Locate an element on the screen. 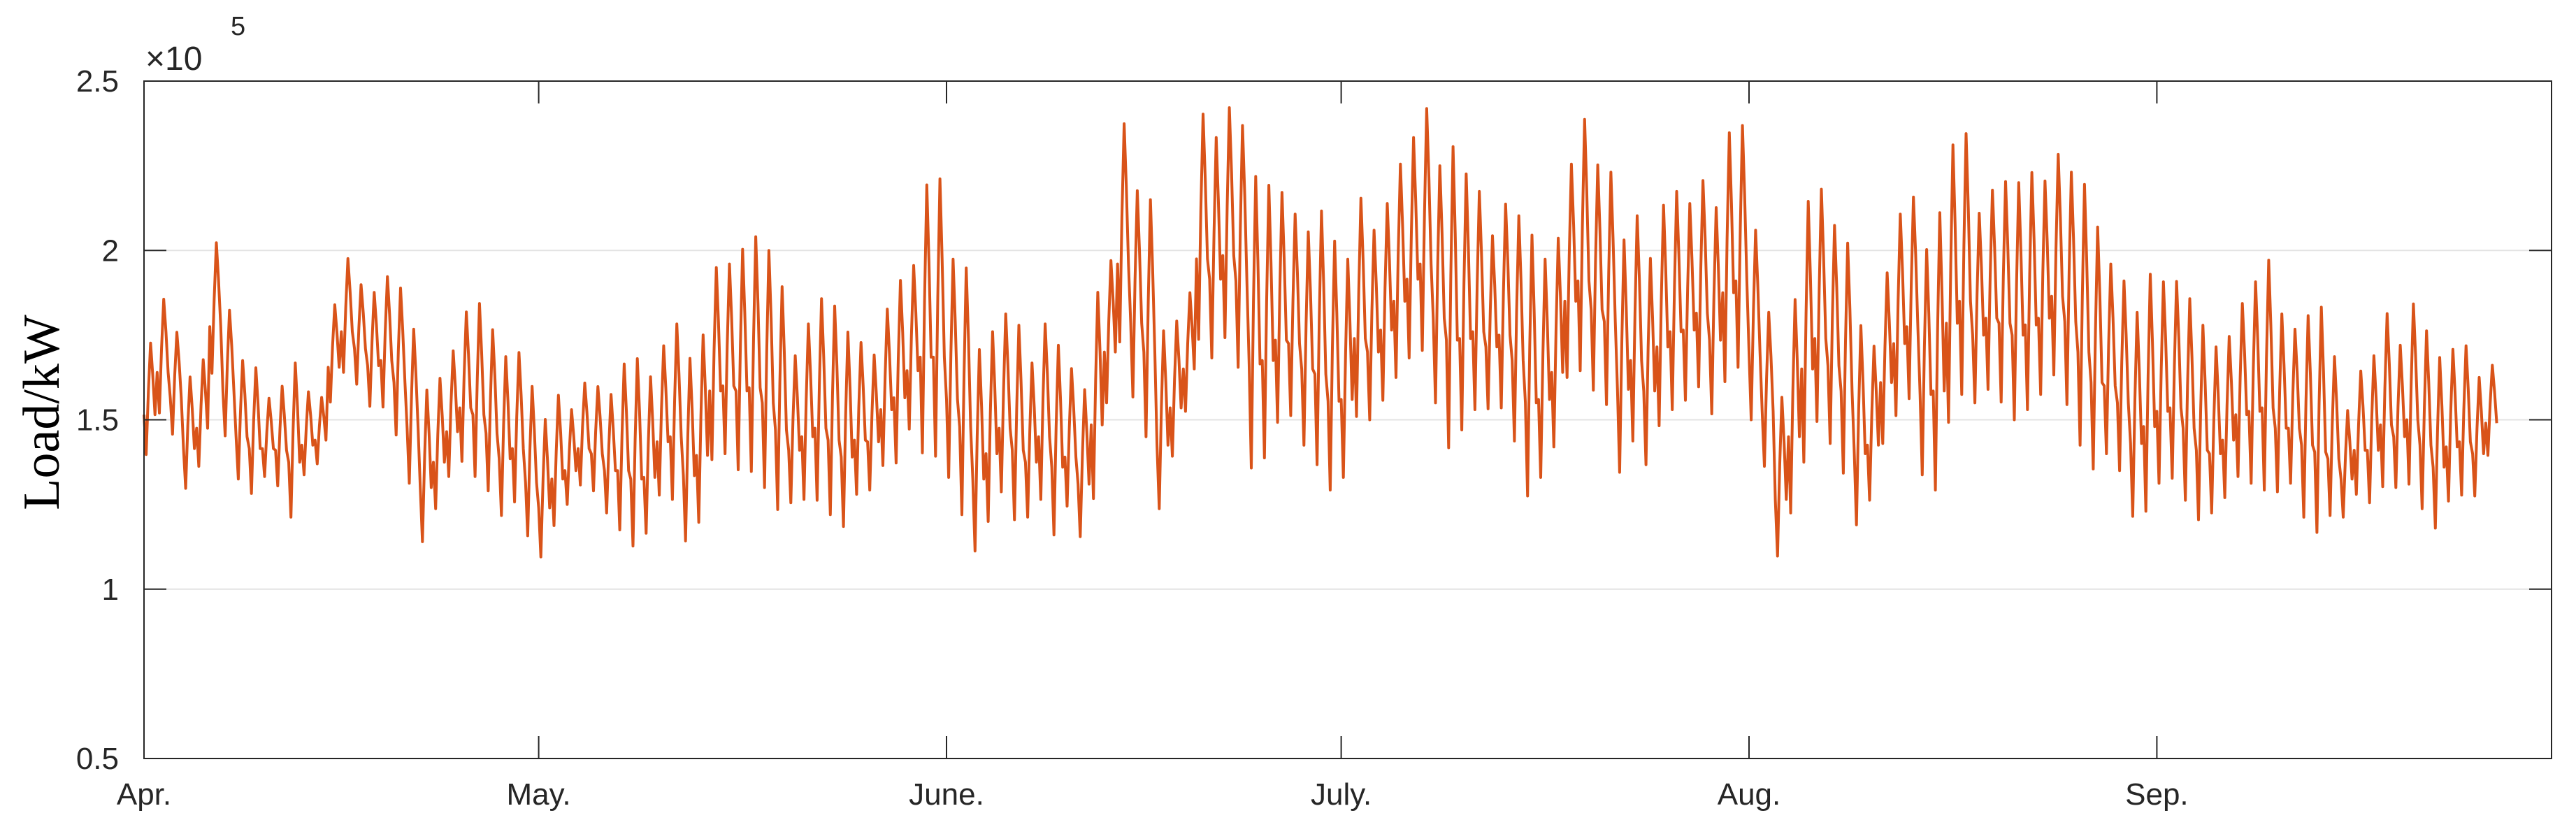 The width and height of the screenshot is (2576, 834). y-axis-label: Load/kW is located at coordinates (42, 413).